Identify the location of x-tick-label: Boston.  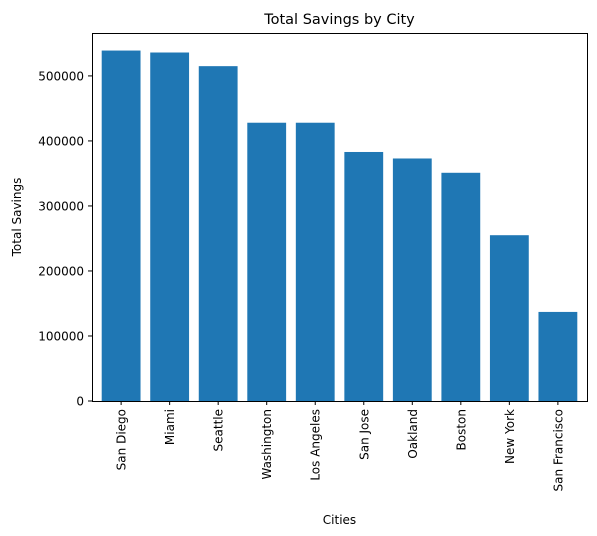
(461, 429).